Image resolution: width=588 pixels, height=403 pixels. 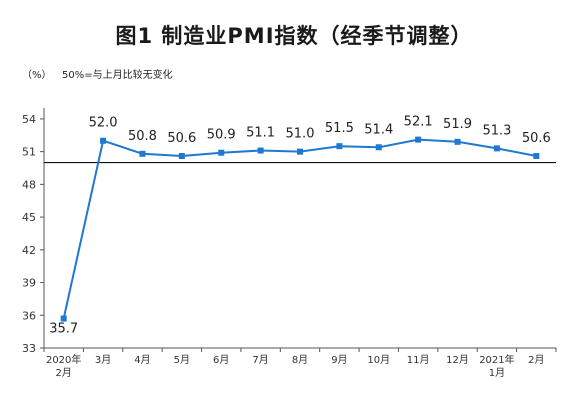 What do you see at coordinates (63, 329) in the screenshot?
I see `data-label: 35.7` at bounding box center [63, 329].